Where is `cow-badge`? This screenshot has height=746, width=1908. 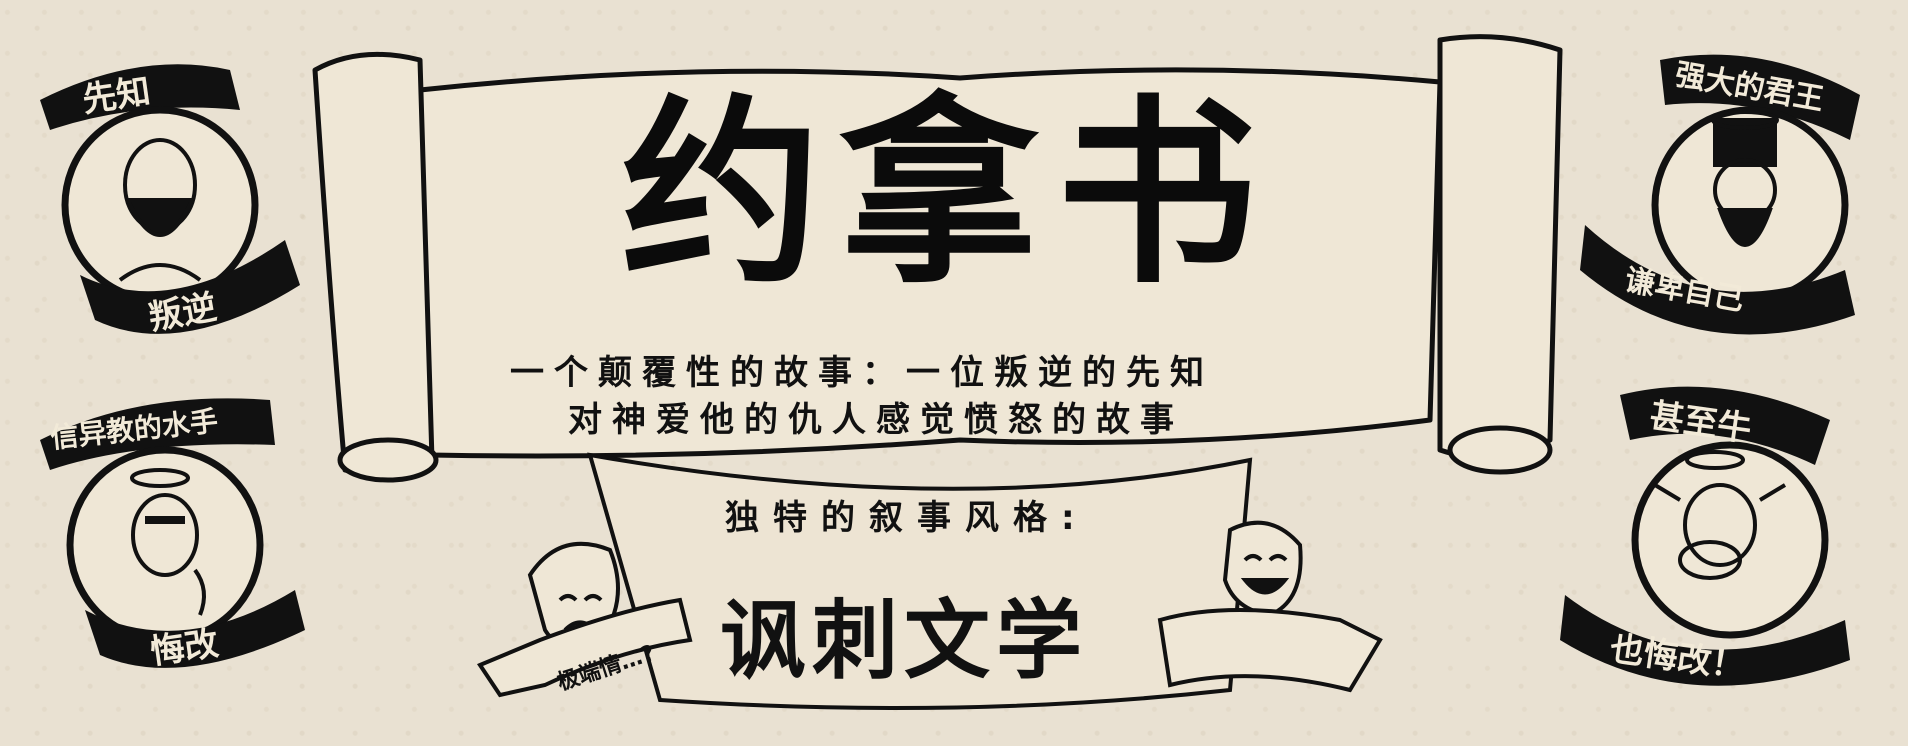 cow-badge is located at coordinates (1705, 536).